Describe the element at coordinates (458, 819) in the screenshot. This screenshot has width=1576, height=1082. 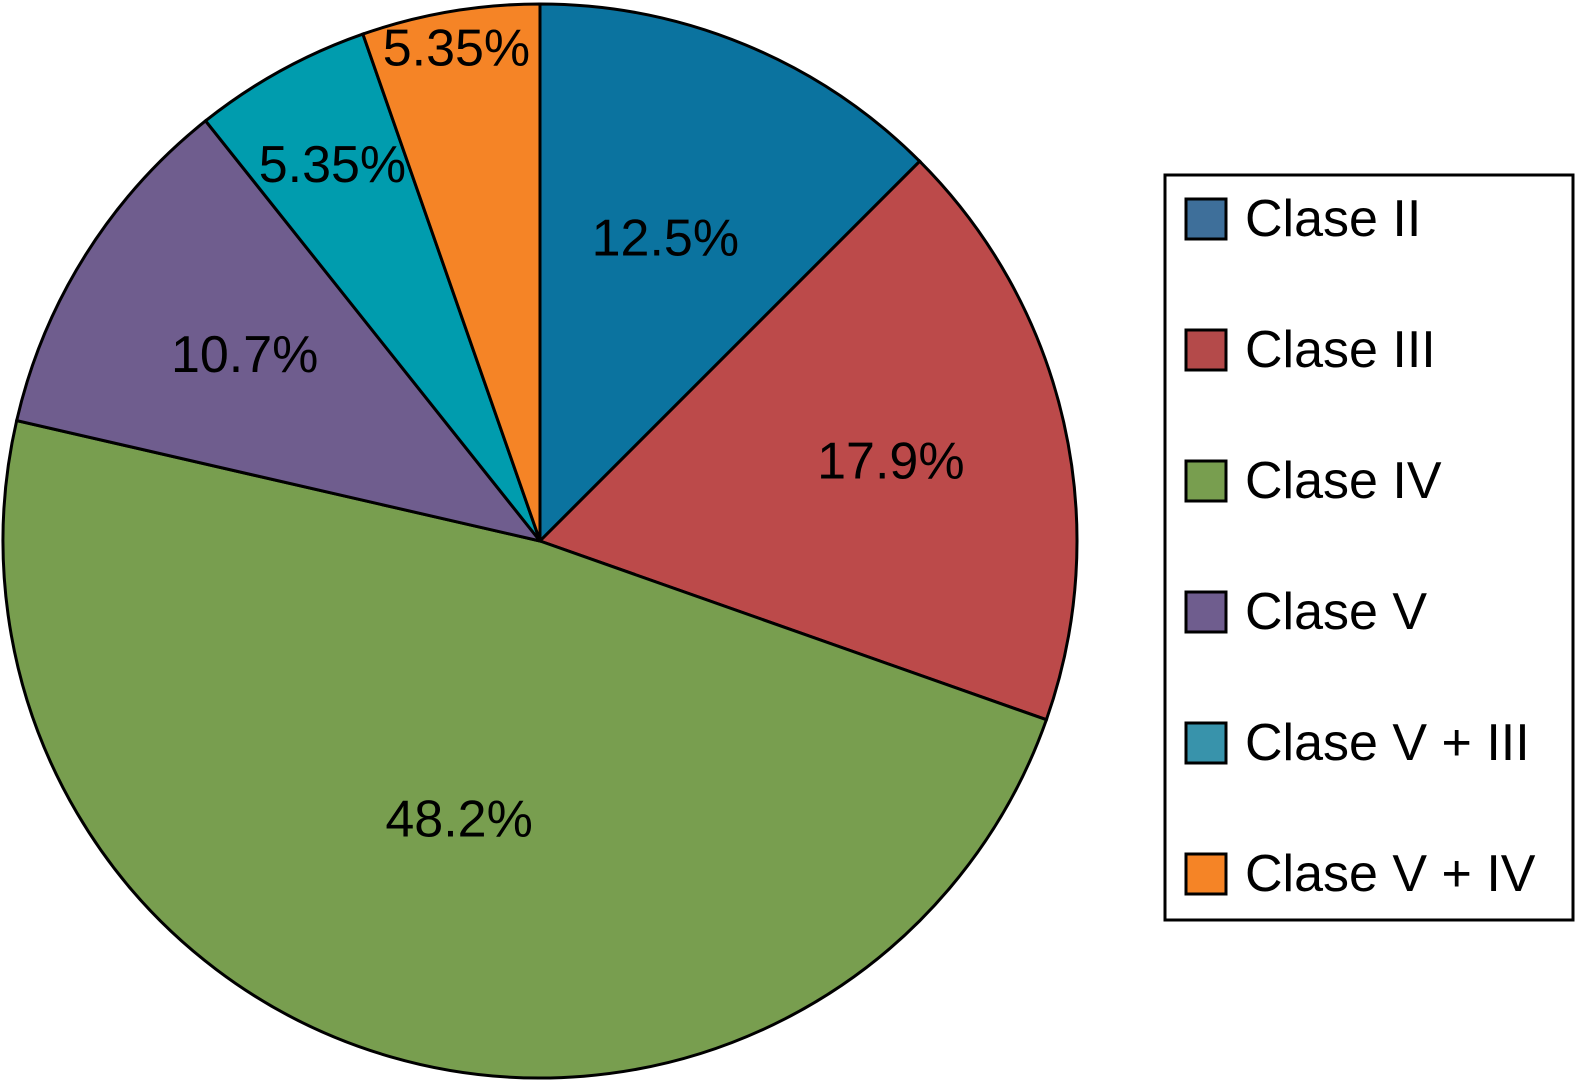
I see `data-label: 48.2%` at that location.